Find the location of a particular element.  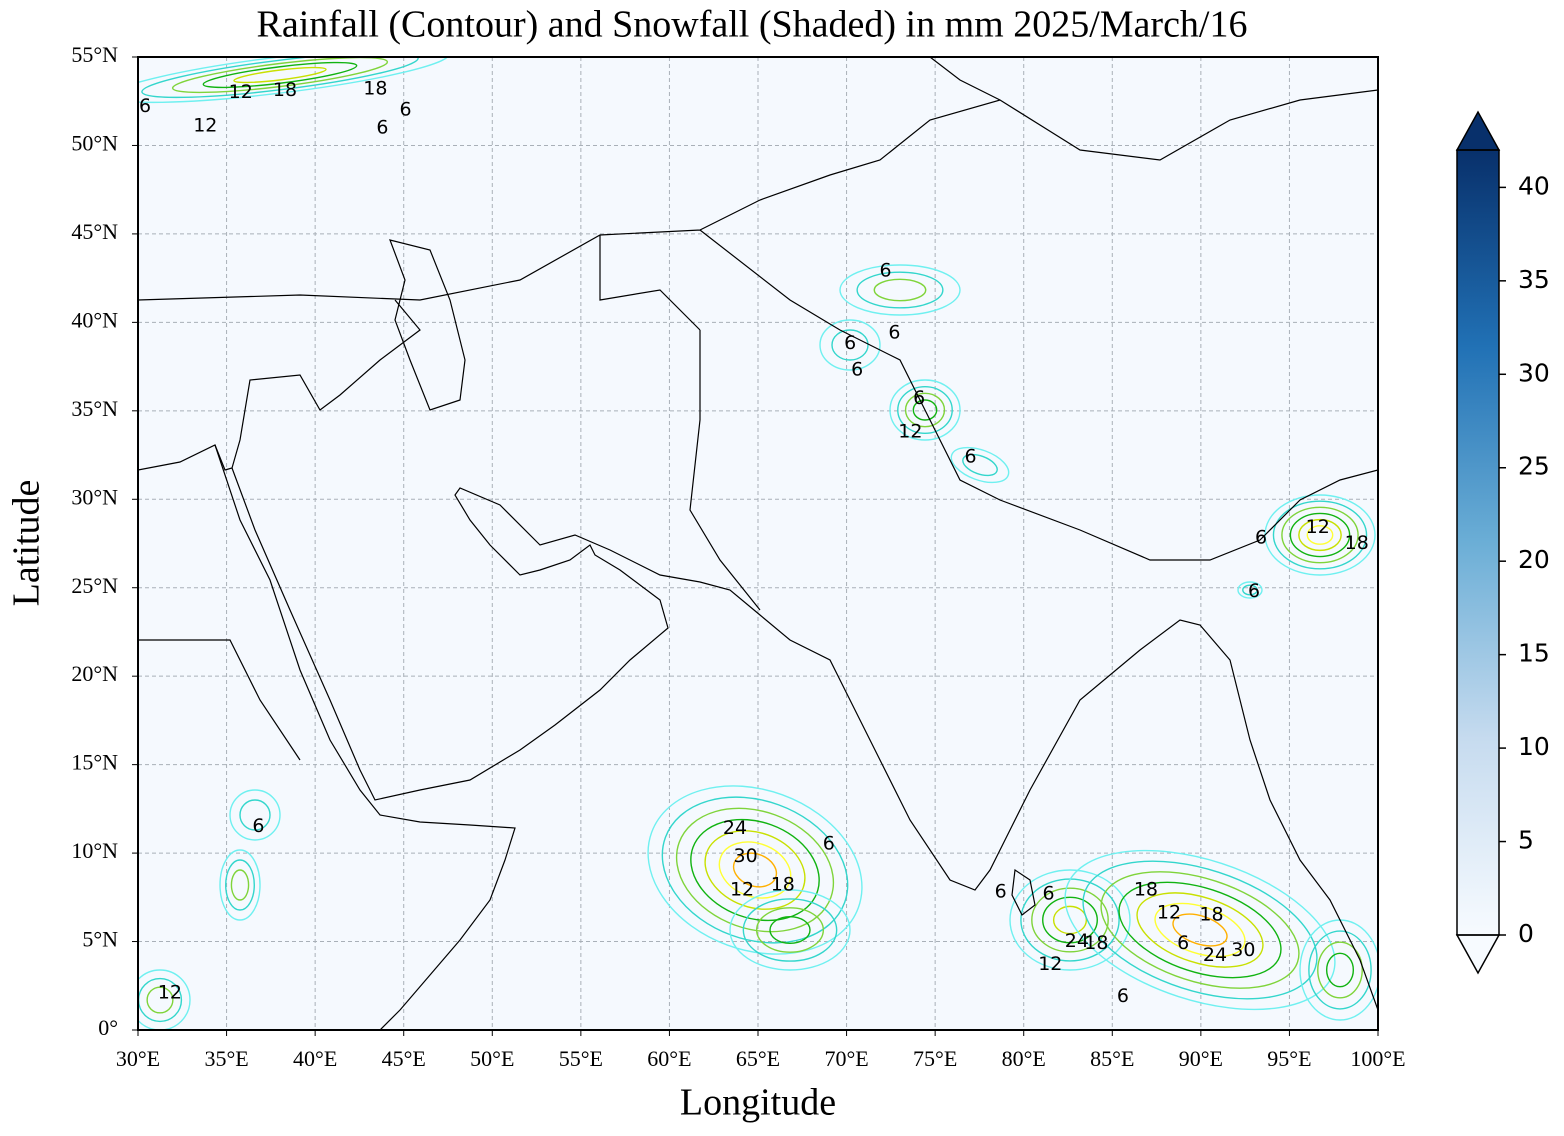

x-tick-label: 75°E is located at coordinates (935, 1058).